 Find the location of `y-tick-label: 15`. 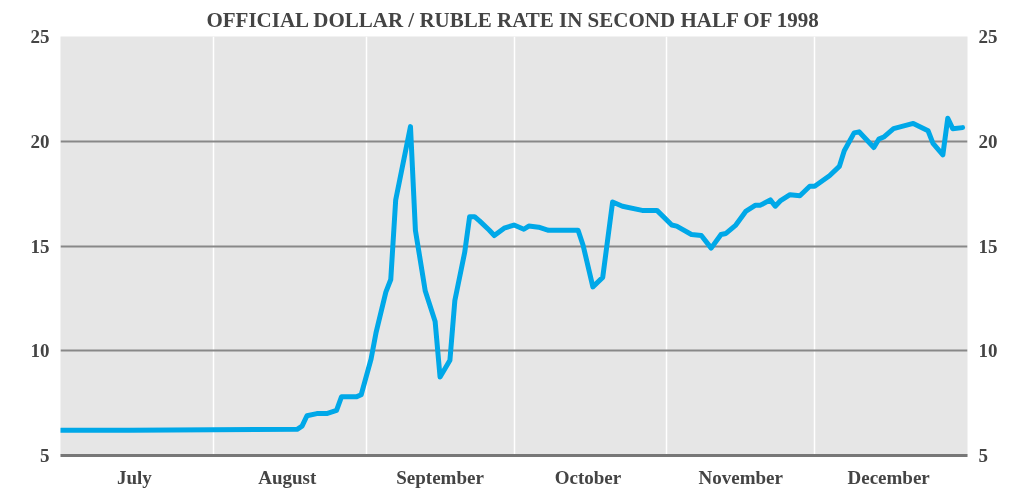

y-tick-label: 15 is located at coordinates (40, 246).